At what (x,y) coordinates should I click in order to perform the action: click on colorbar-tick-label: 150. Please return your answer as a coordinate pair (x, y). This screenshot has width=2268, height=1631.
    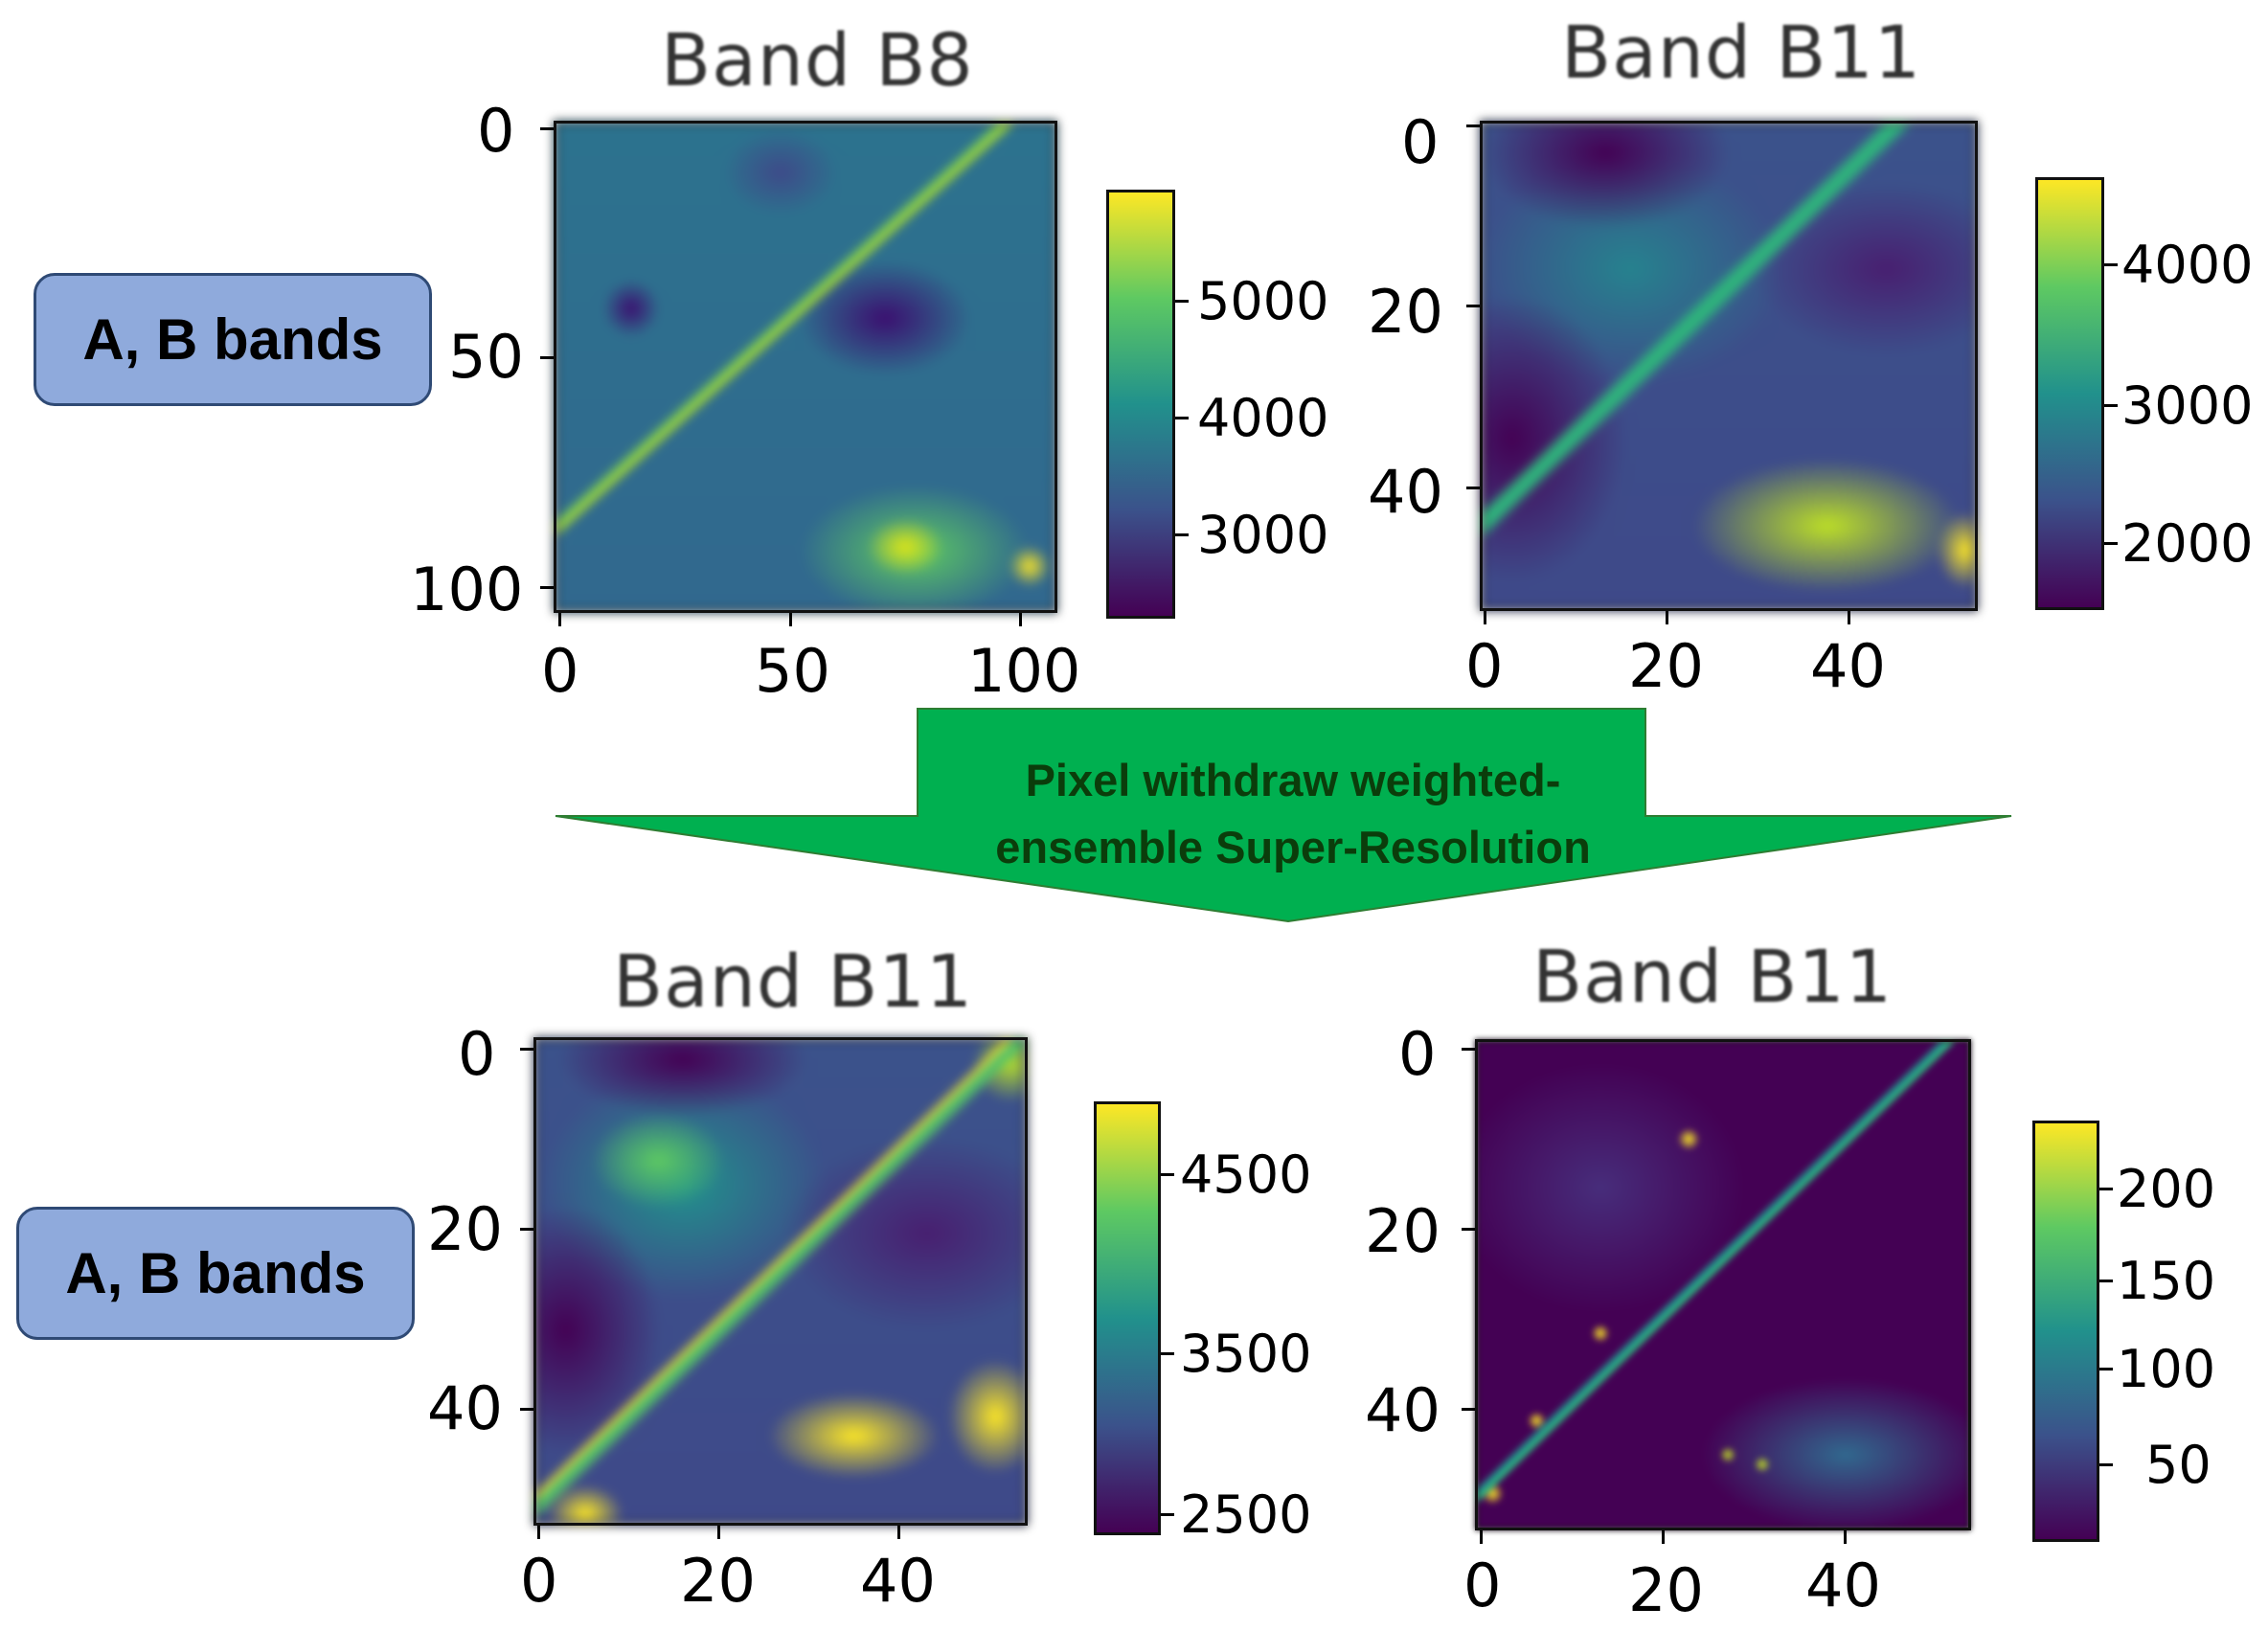
    Looking at the image, I should click on (2166, 1281).